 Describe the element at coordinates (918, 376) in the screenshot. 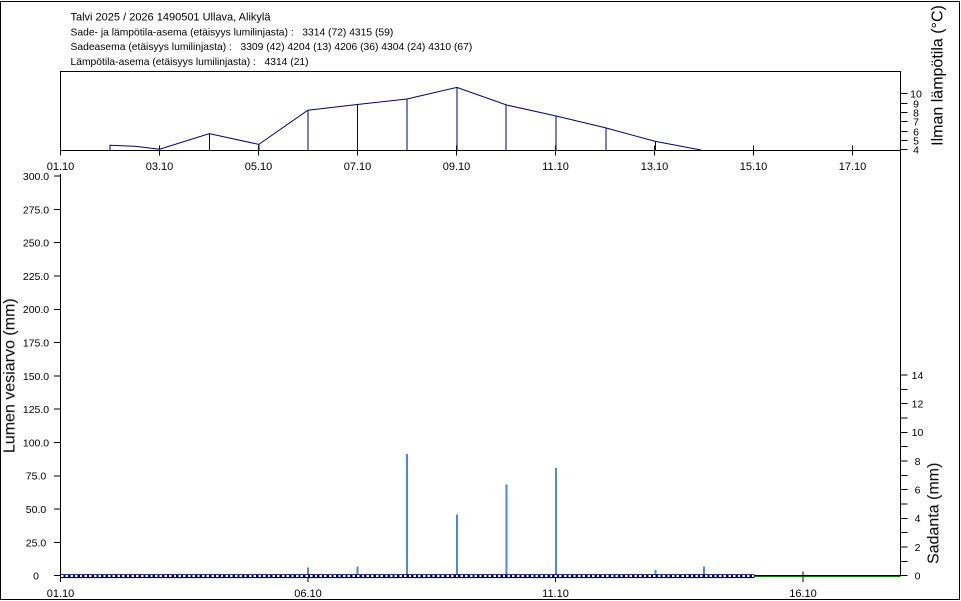

I see `svg-text: 14` at that location.